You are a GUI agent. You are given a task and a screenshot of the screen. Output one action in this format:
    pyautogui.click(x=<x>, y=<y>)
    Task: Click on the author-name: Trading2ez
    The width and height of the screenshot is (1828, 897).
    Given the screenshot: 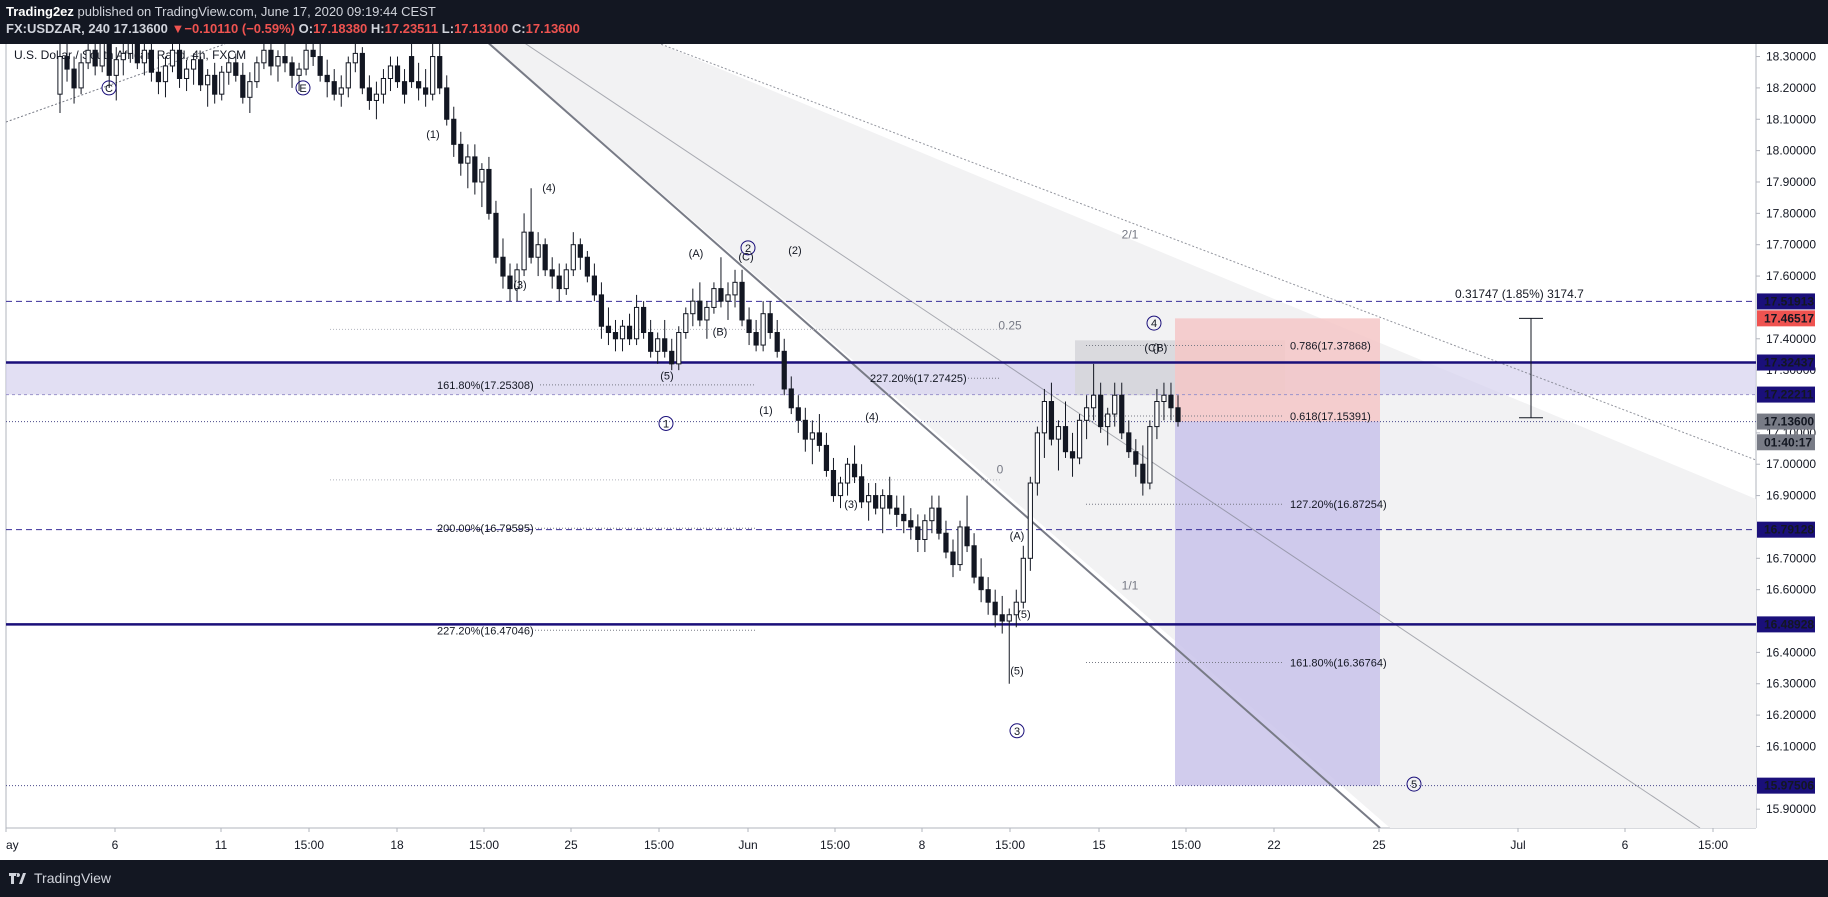 What is the action you would take?
    pyautogui.click(x=40, y=11)
    